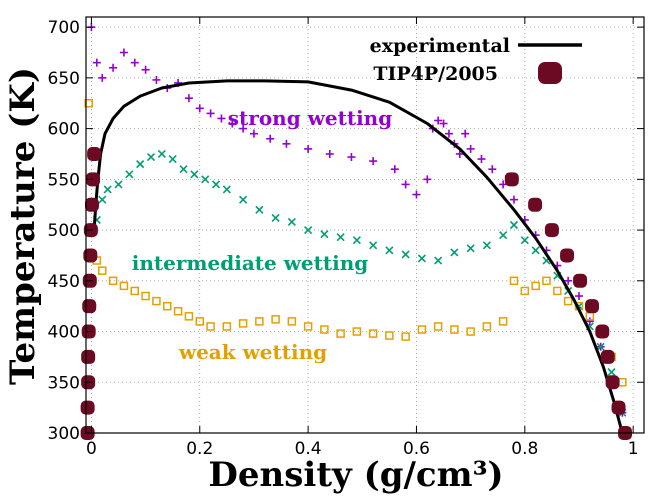 This screenshot has width=654, height=501. I want to click on y-tick-label: 400, so click(64, 333).